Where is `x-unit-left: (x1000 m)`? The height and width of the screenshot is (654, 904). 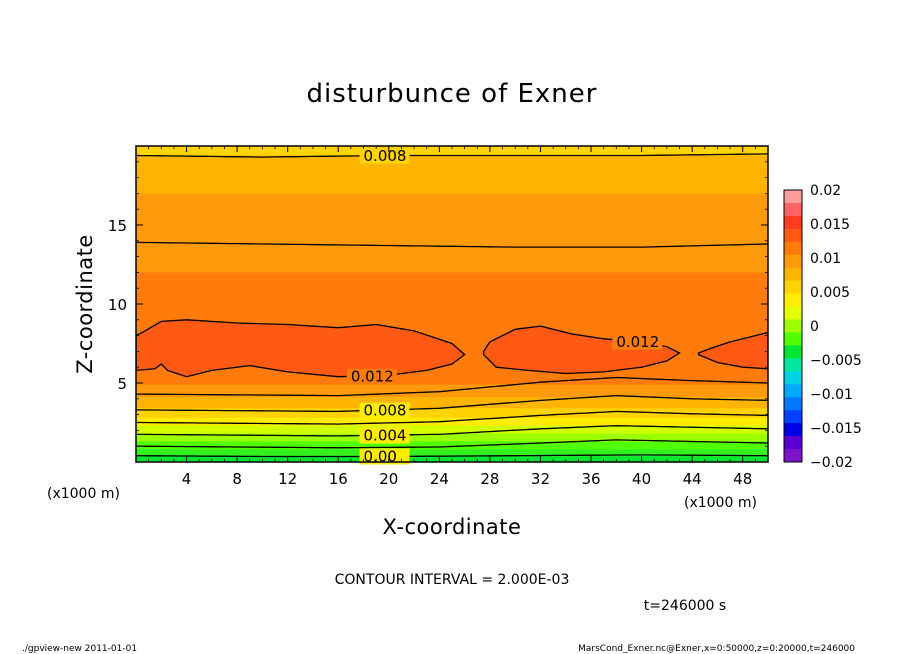 x-unit-left: (x1000 m) is located at coordinates (83, 494).